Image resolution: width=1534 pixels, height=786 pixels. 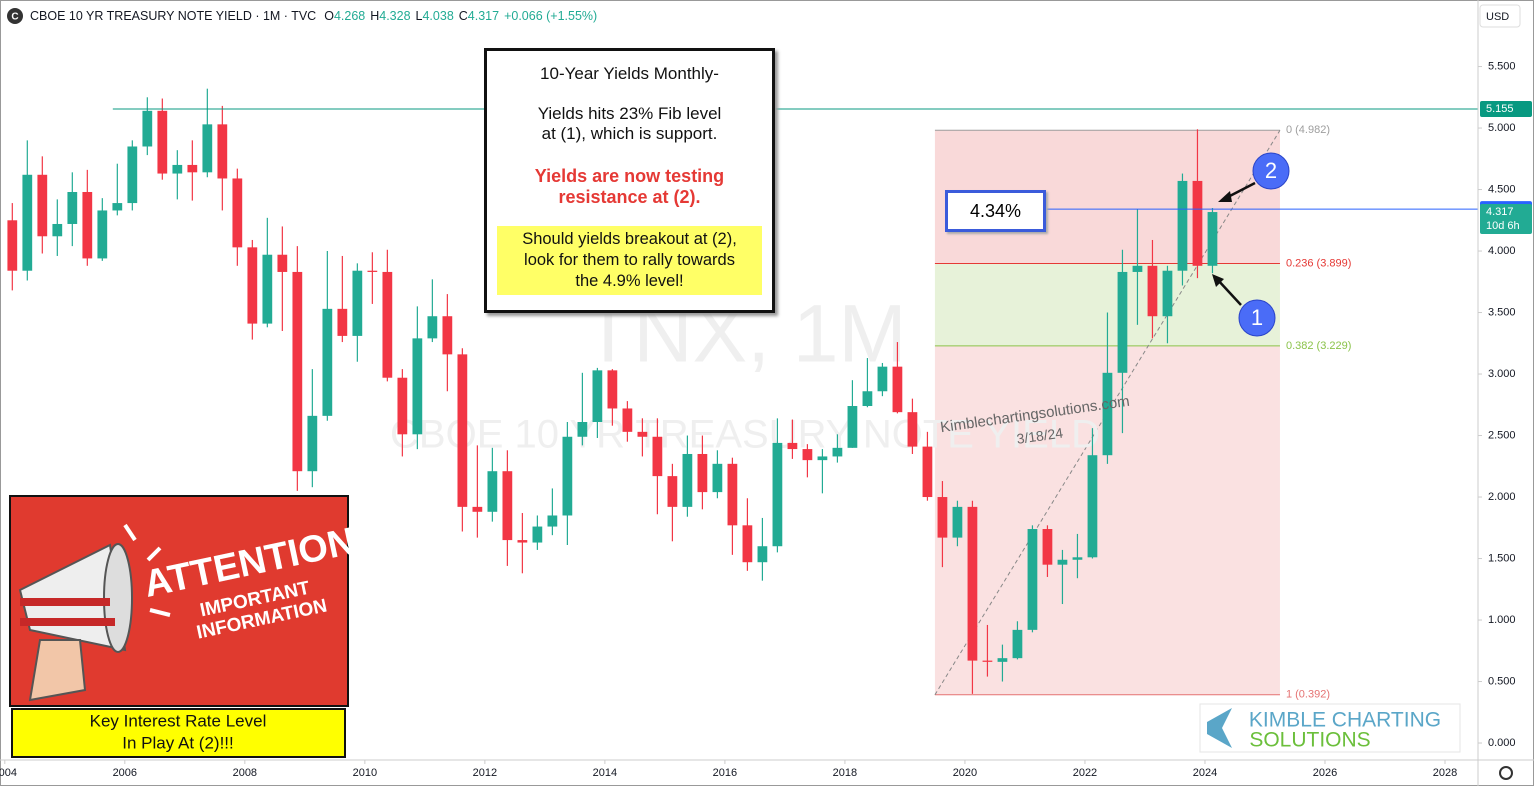 I want to click on currency-box, so click(x=1500, y=16).